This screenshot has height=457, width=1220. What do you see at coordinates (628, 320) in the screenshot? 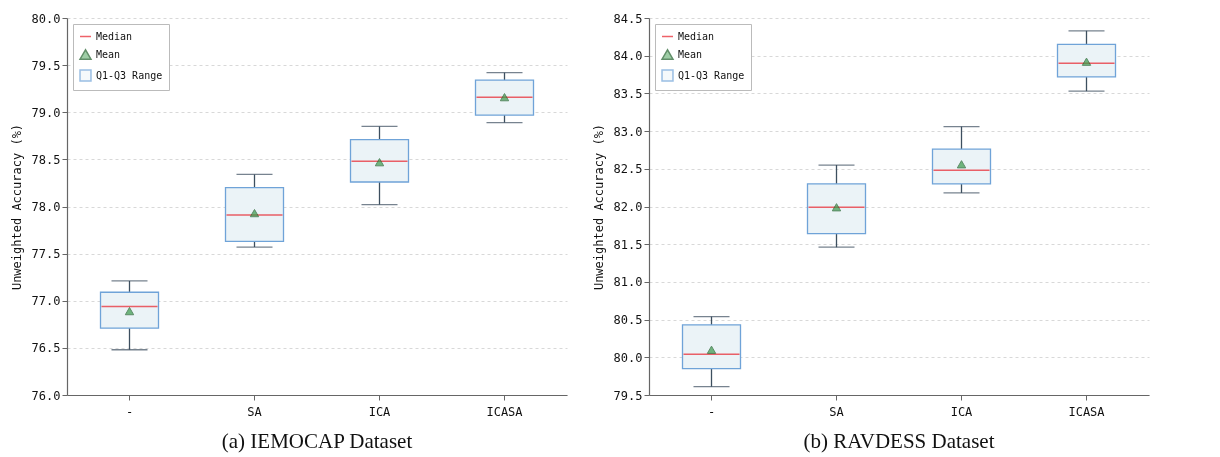
I see `y-tick-label: 80.5` at bounding box center [628, 320].